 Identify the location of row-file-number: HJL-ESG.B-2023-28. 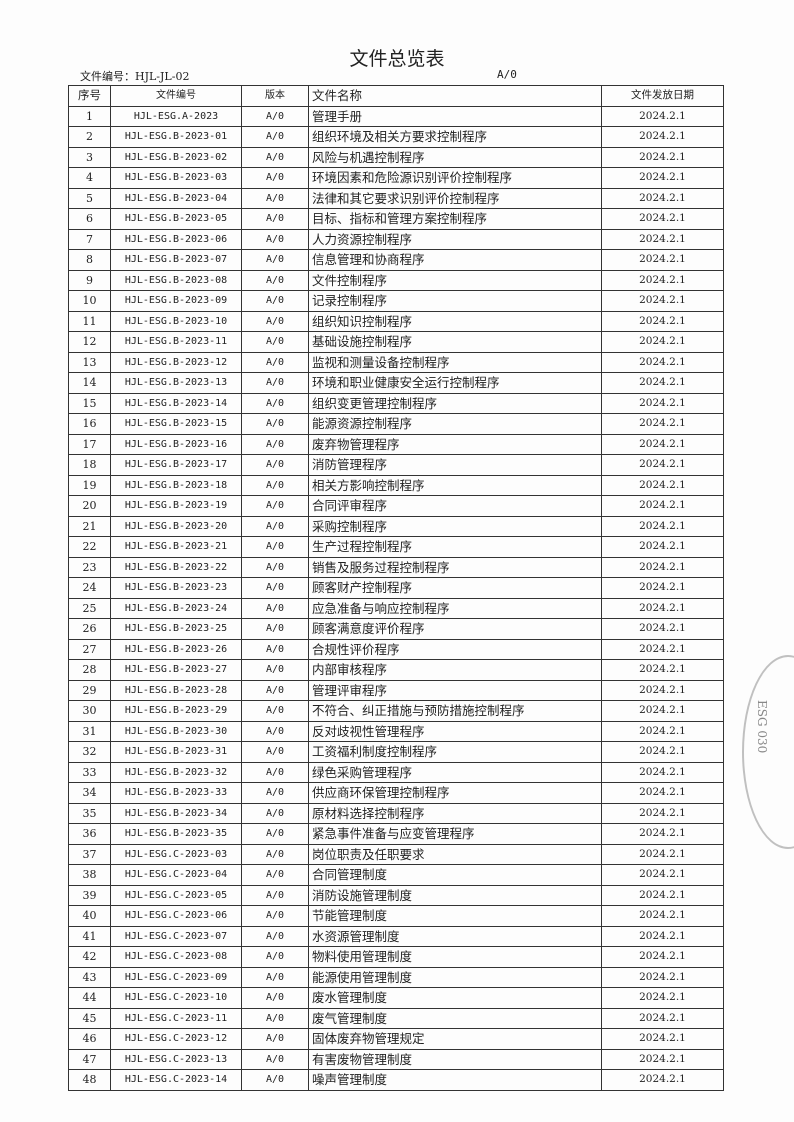
(176, 690).